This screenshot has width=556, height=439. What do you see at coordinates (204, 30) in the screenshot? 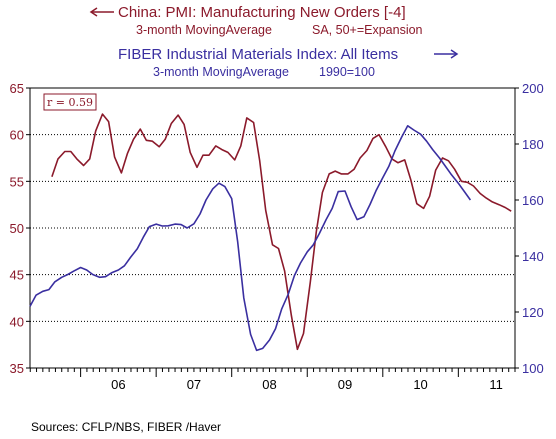
I see `pmi-legend-note-left: 3-month MovingAverage` at bounding box center [204, 30].